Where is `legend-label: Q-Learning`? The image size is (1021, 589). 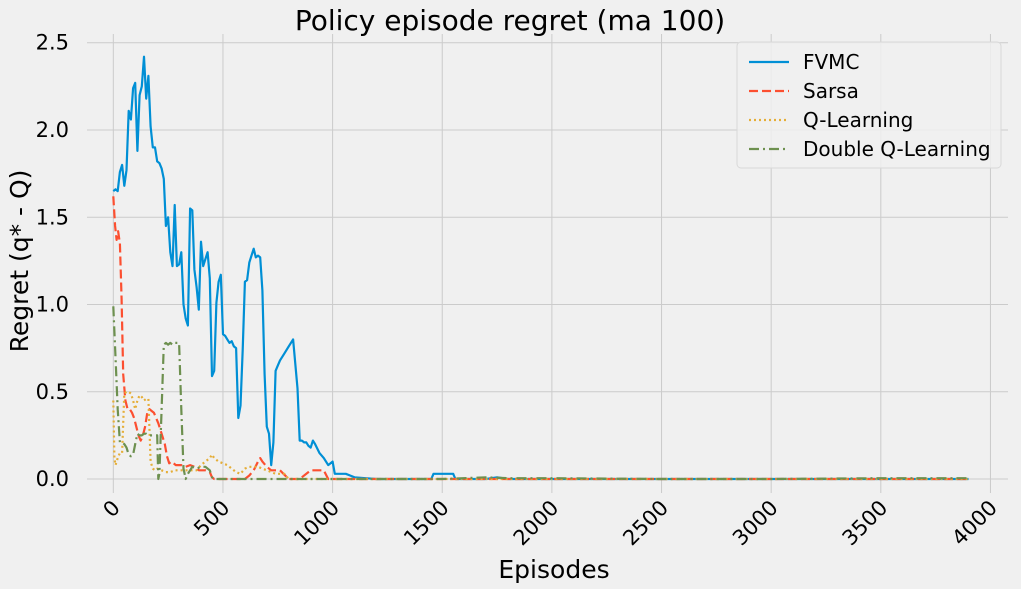
legend-label: Q-Learning is located at coordinates (858, 120).